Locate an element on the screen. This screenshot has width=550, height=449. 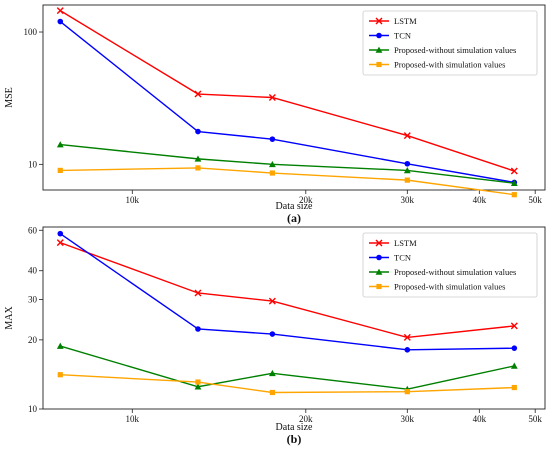
y-tick-label: 100 is located at coordinates (31, 32).